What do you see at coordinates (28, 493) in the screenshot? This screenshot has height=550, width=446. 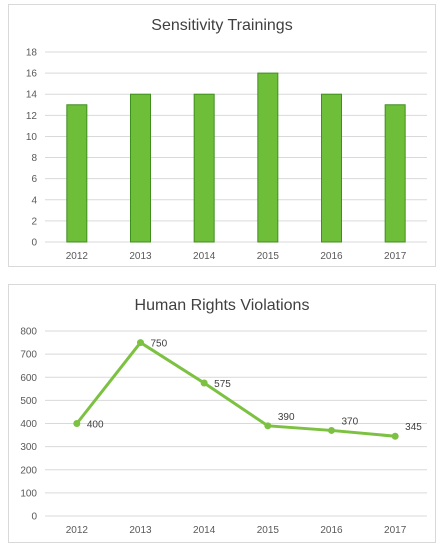 I see `y-tick-label: 100` at bounding box center [28, 493].